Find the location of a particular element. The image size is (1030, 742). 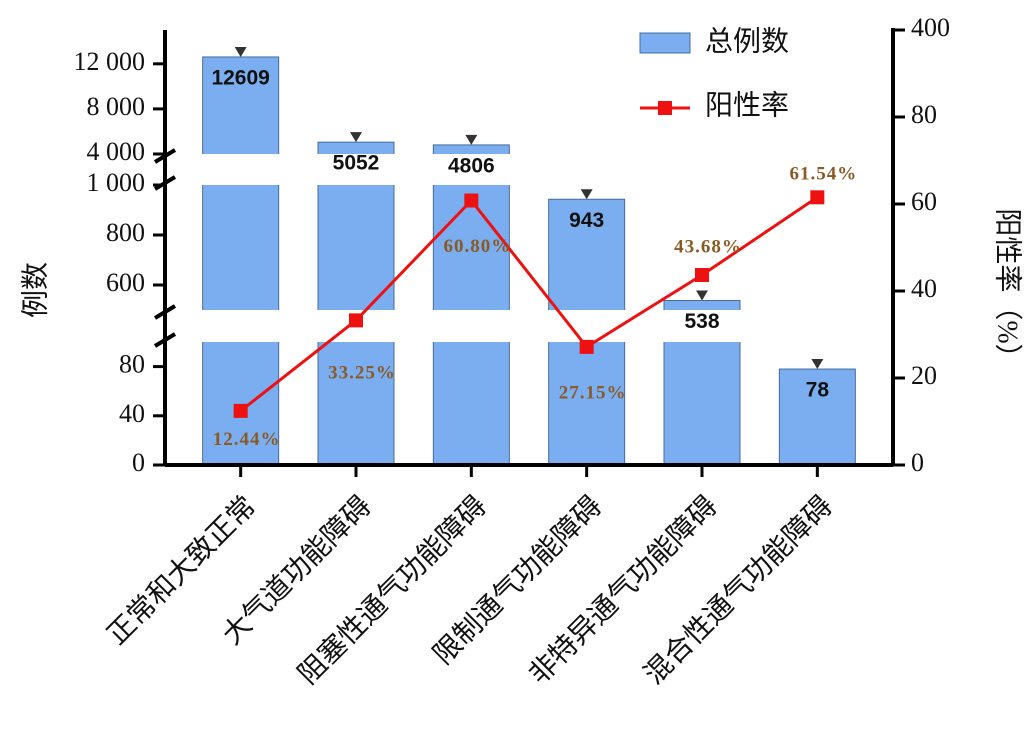

bar-value-label: 12609 is located at coordinates (240, 77).